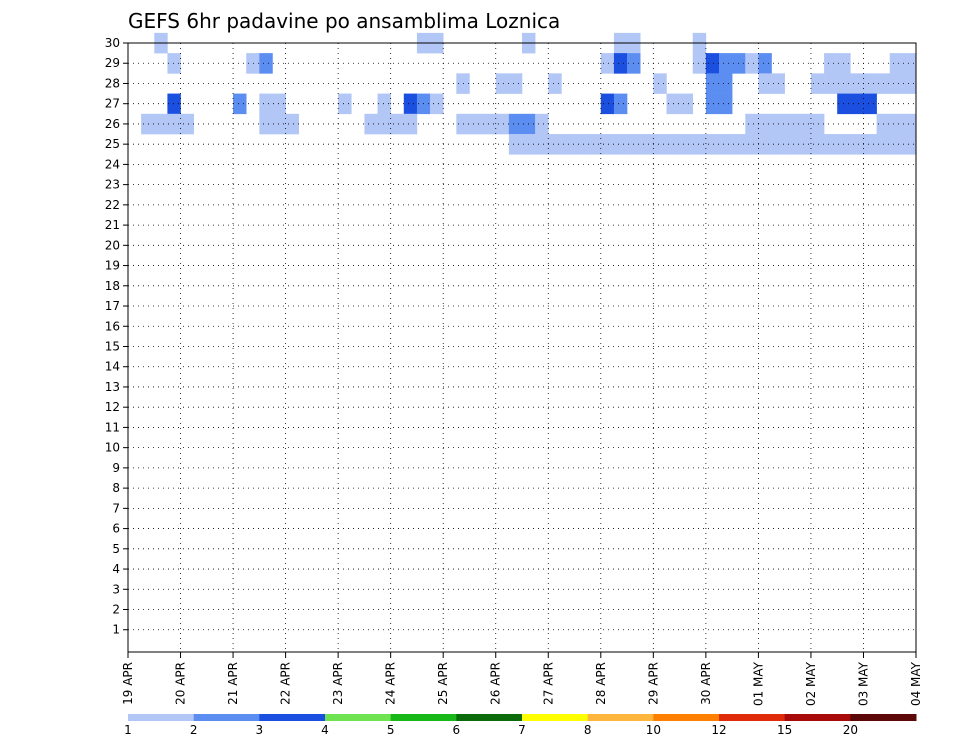 This screenshot has height=742, width=960. What do you see at coordinates (338, 683) in the screenshot?
I see `x-tick-label: 23 APR` at bounding box center [338, 683].